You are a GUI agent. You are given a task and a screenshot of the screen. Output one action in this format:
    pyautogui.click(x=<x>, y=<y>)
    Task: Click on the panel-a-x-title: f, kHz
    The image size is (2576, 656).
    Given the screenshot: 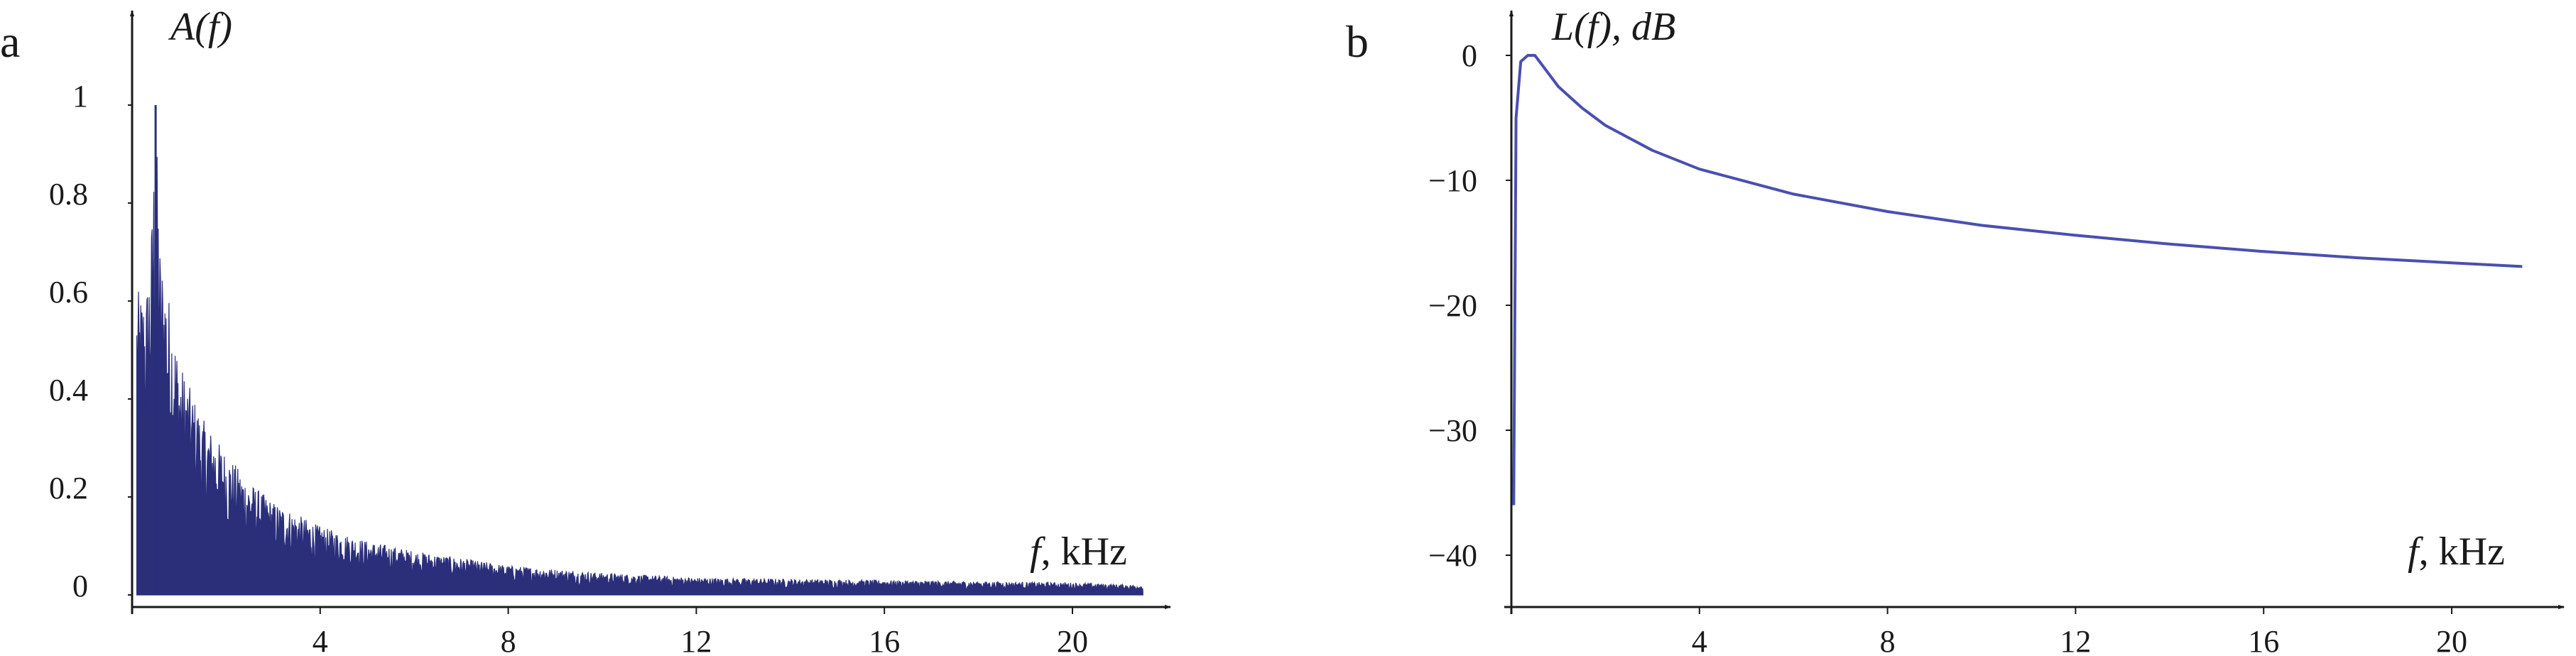 What is the action you would take?
    pyautogui.click(x=1079, y=552)
    